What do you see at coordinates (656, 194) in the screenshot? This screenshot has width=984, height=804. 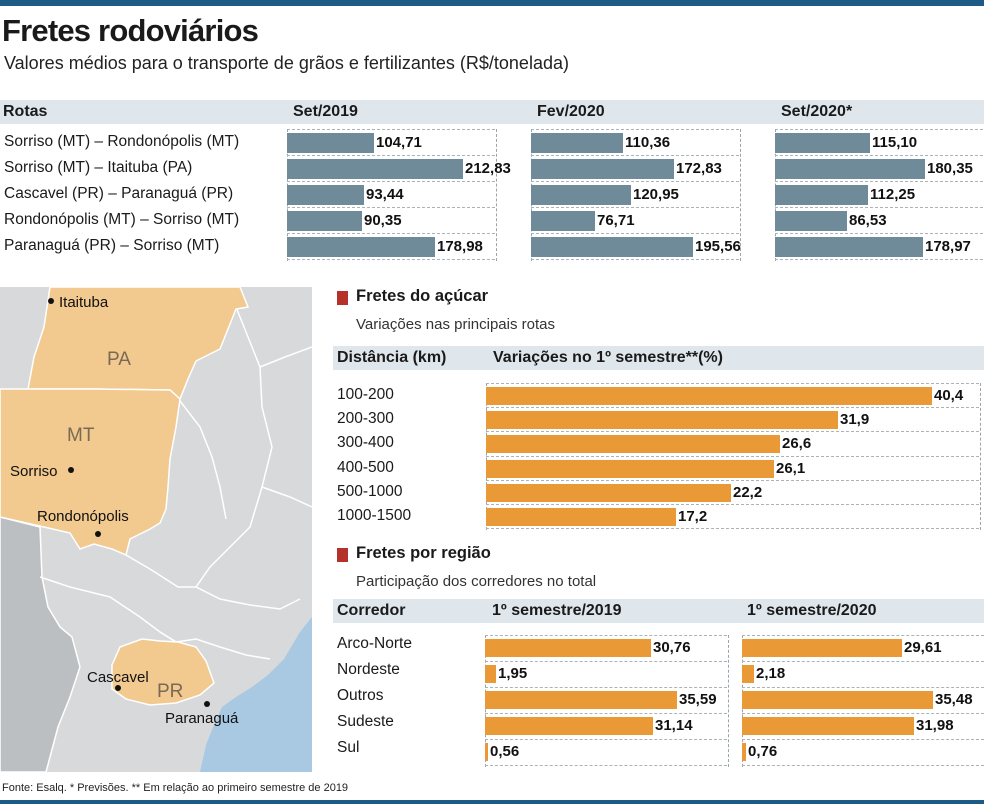 I see `data-label: 120,95` at bounding box center [656, 194].